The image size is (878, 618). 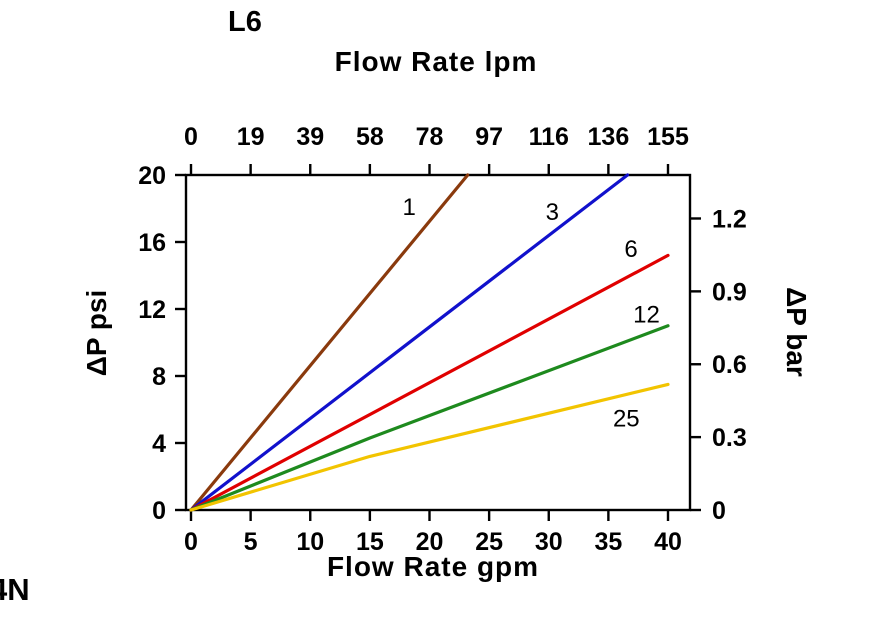 What do you see at coordinates (152, 310) in the screenshot?
I see `left-axis-tick-label: 12` at bounding box center [152, 310].